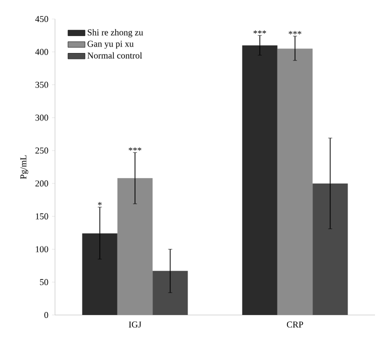 This screenshot has width=384, height=348. I want to click on y-tick-label: 50, so click(44, 282).